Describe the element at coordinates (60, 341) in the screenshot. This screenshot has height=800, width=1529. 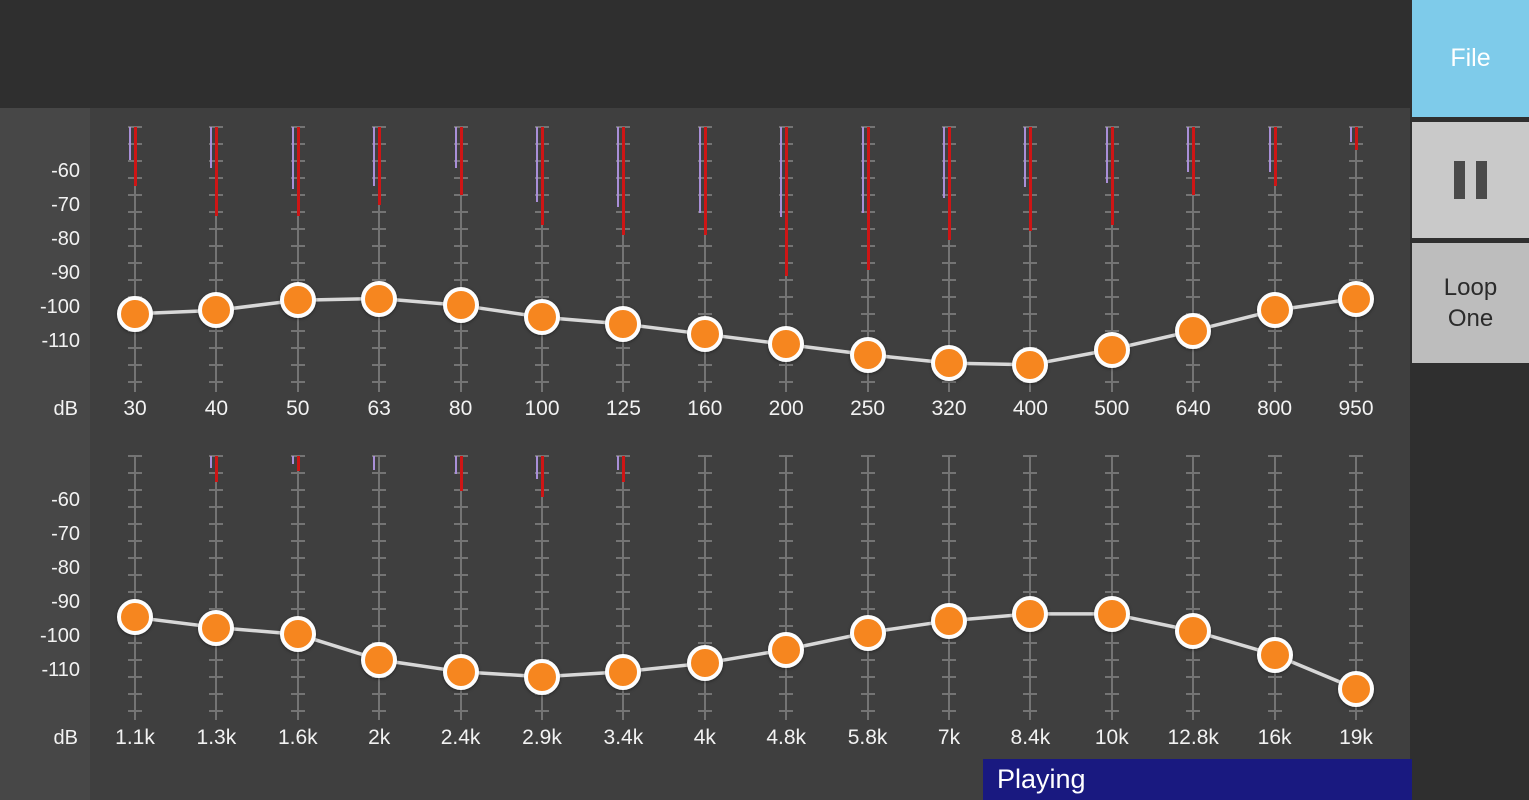
I see `db-axis-label: -110` at that location.